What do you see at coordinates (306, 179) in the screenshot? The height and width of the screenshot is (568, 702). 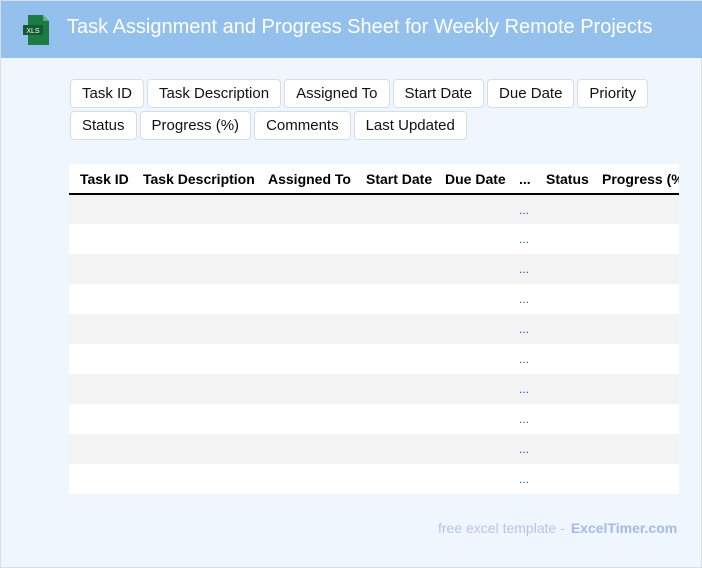 I see `col-assigned-to: Assigned To` at bounding box center [306, 179].